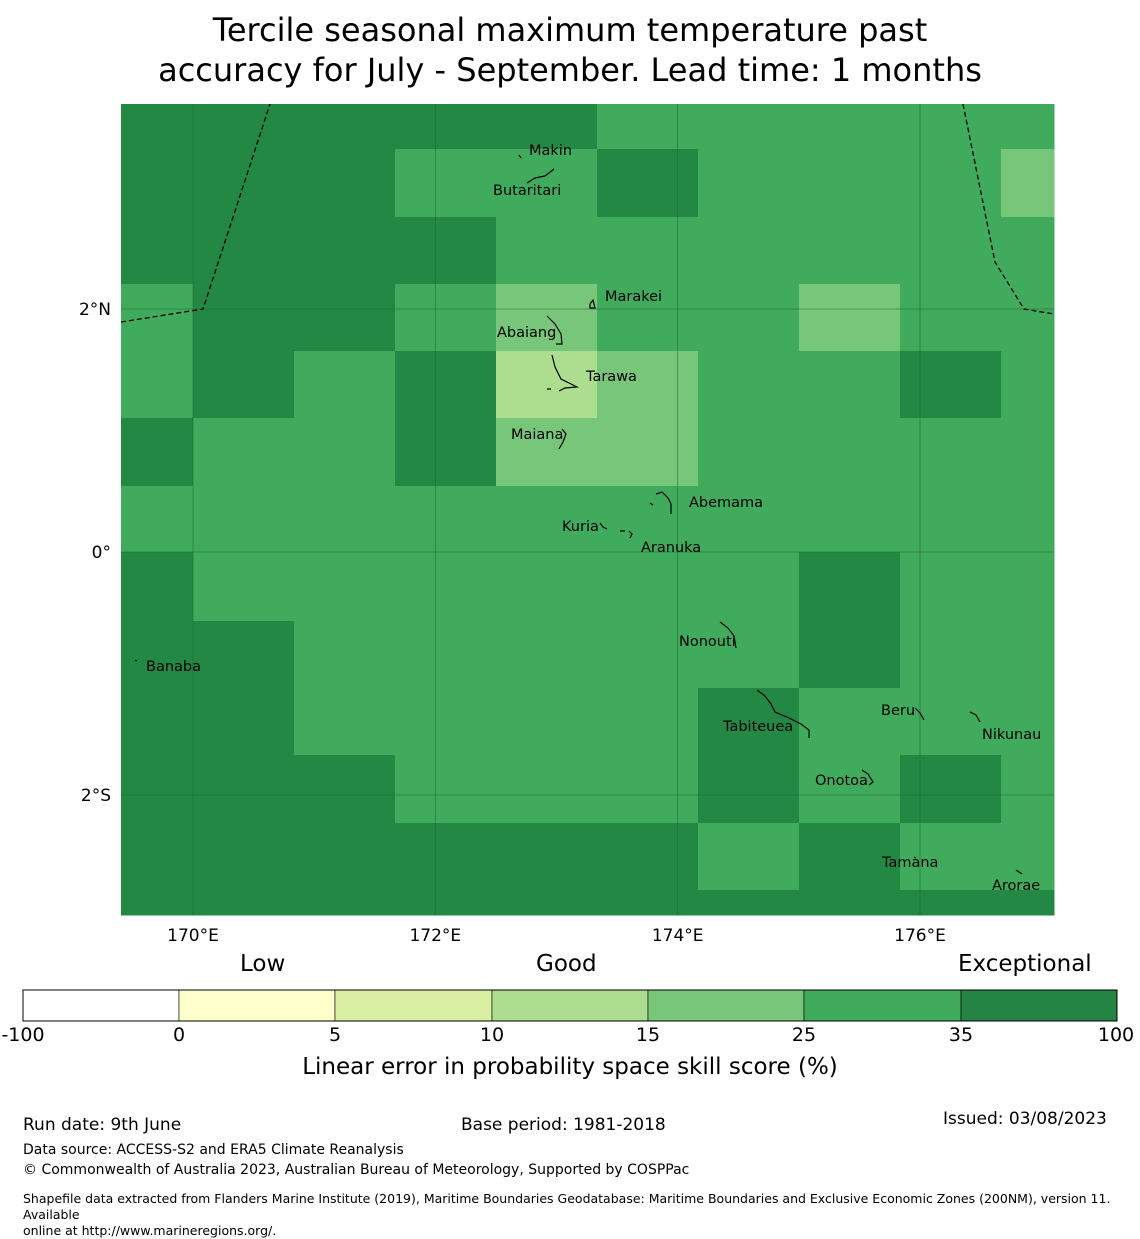  Describe the element at coordinates (783, 713) in the screenshot. I see `island-tabiteuea` at that location.